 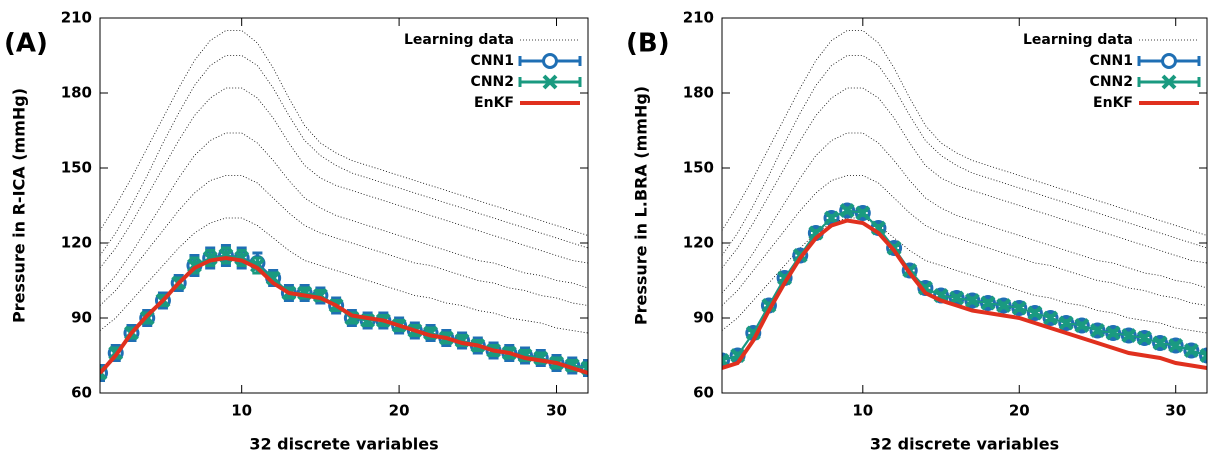 I want to click on y-axis-label: Pressure in L.BRA (mmHg), so click(x=641, y=205).